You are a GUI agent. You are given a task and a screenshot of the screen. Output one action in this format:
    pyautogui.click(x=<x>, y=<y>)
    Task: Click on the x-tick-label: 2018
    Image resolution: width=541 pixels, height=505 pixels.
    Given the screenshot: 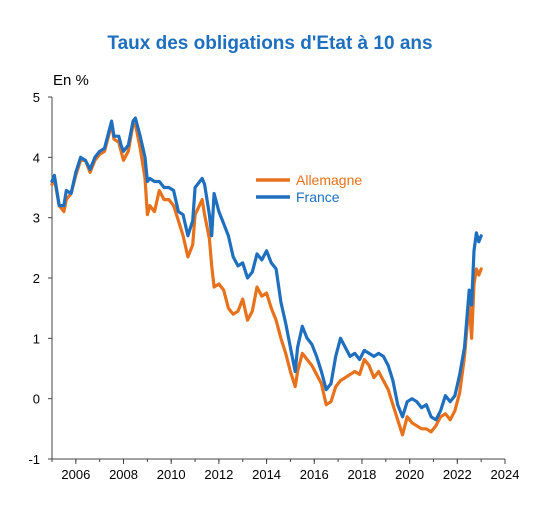 What is the action you would take?
    pyautogui.click(x=361, y=474)
    